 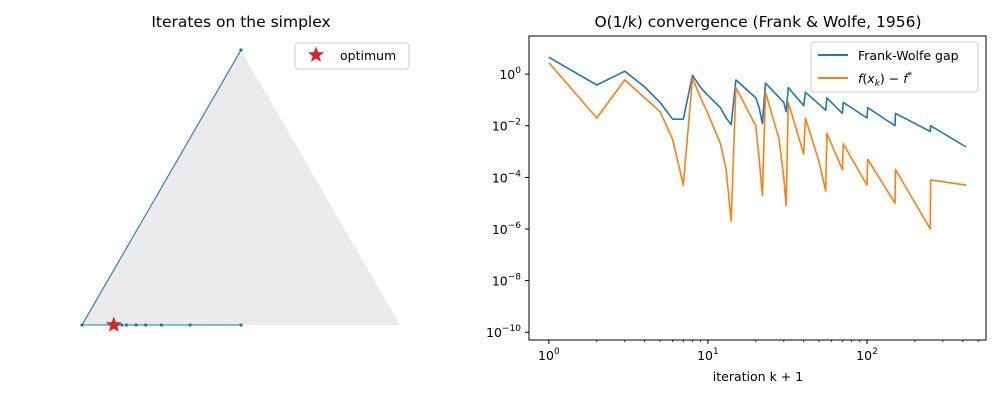 What do you see at coordinates (161, 190) in the screenshot?
I see `iterate-path` at bounding box center [161, 190].